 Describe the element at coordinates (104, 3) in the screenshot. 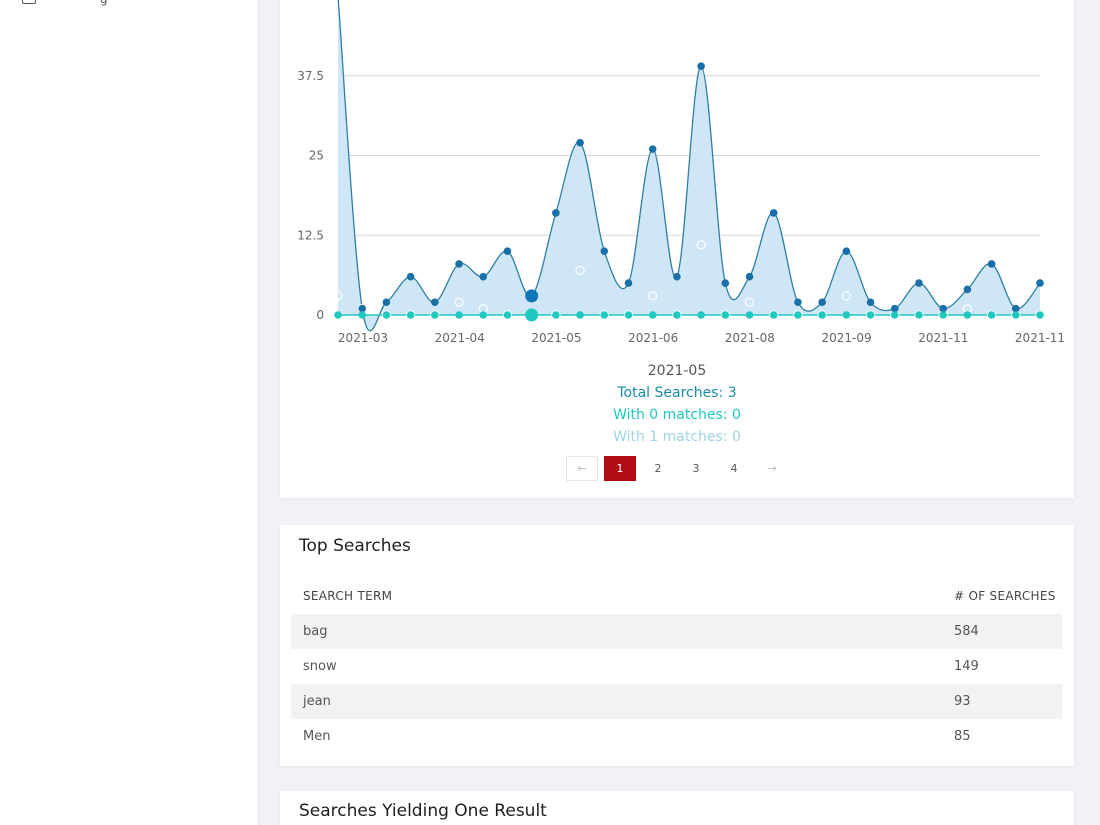

I see `sidebar-item-label: g` at that location.